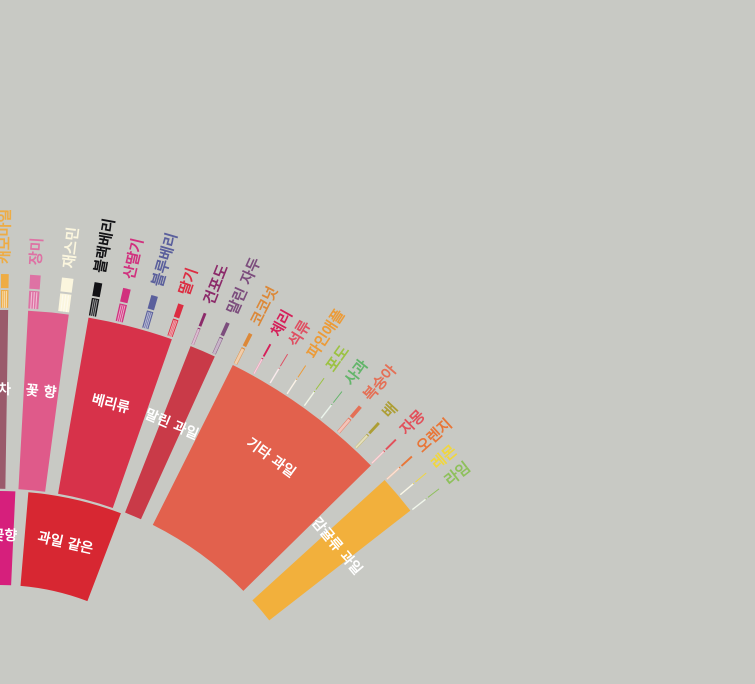 The width and height of the screenshot is (755, 684). What do you see at coordinates (133, 258) in the screenshot?
I see `outer-label: 산딸기` at bounding box center [133, 258].